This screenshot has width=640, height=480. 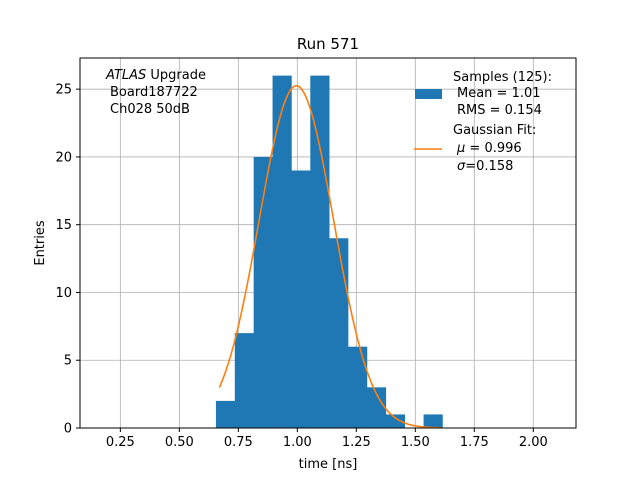 What do you see at coordinates (63, 157) in the screenshot?
I see `y-tick-label: 20` at bounding box center [63, 157].